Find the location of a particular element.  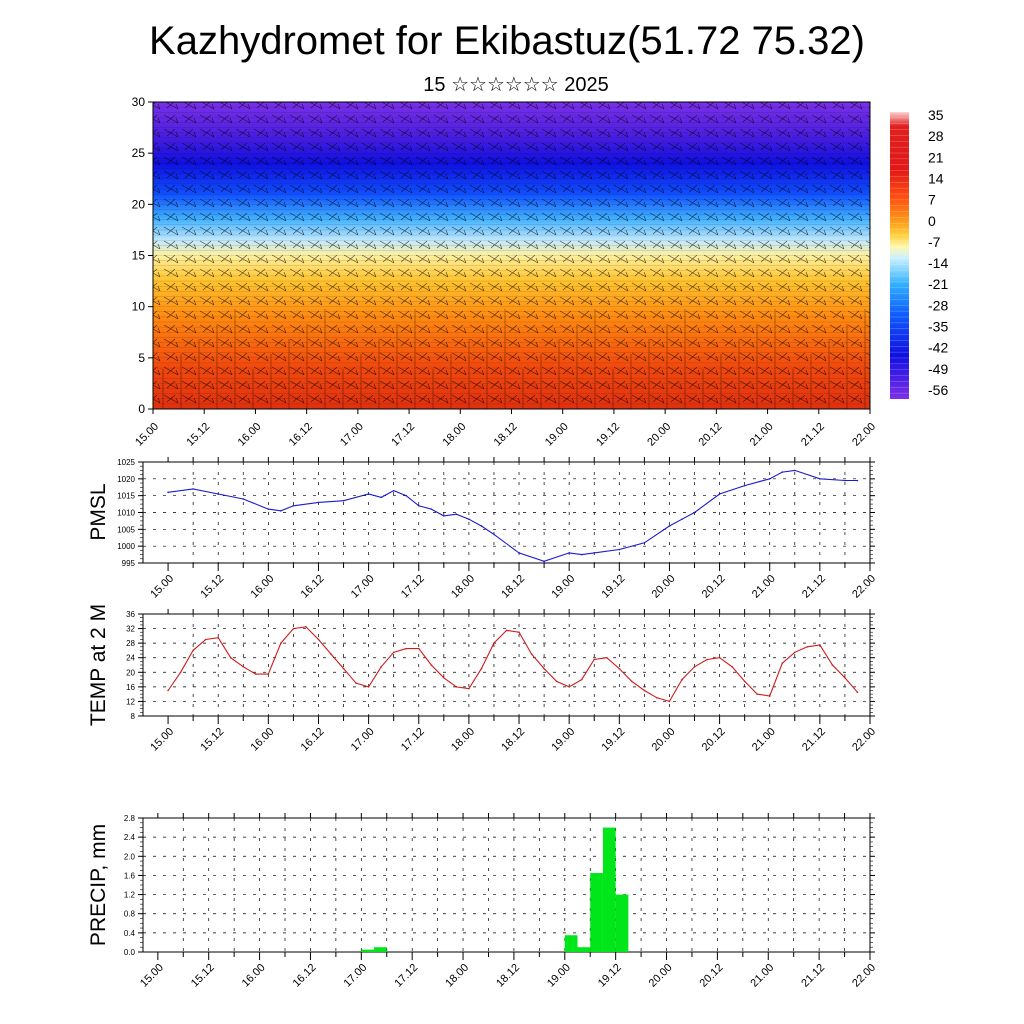

precip-x-tick-label: 22.00 is located at coordinates (864, 976).